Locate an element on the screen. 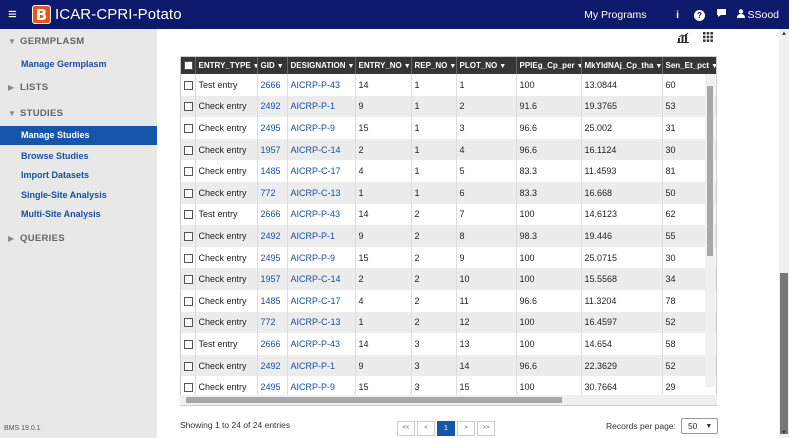 This screenshot has height=438, width=789. sidebar-item-manage-germplasm: Manage Germplasm is located at coordinates (64, 64).